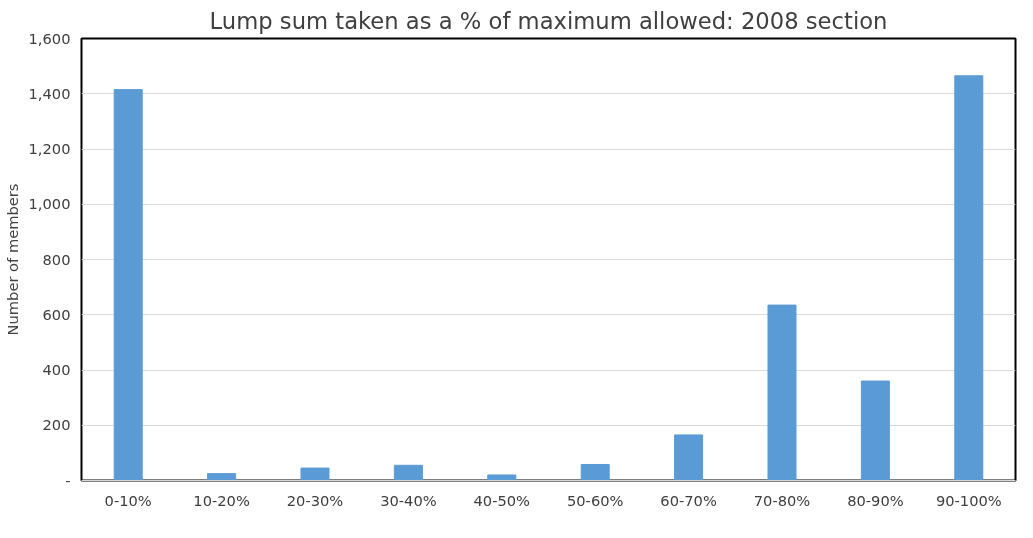  What do you see at coordinates (12, 259) in the screenshot?
I see `y-axis-title: Number of members` at bounding box center [12, 259].